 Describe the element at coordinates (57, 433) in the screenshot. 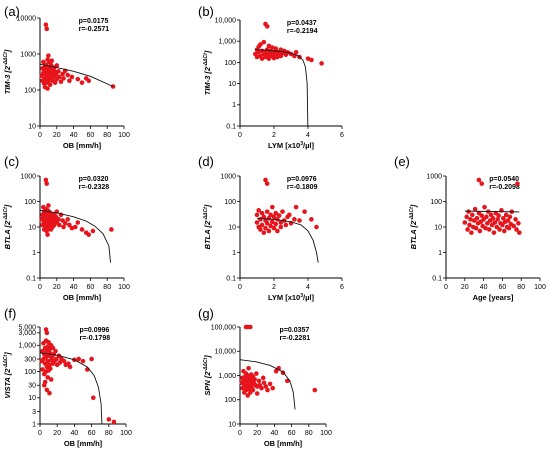

I see `x-tick-label: 20` at that location.